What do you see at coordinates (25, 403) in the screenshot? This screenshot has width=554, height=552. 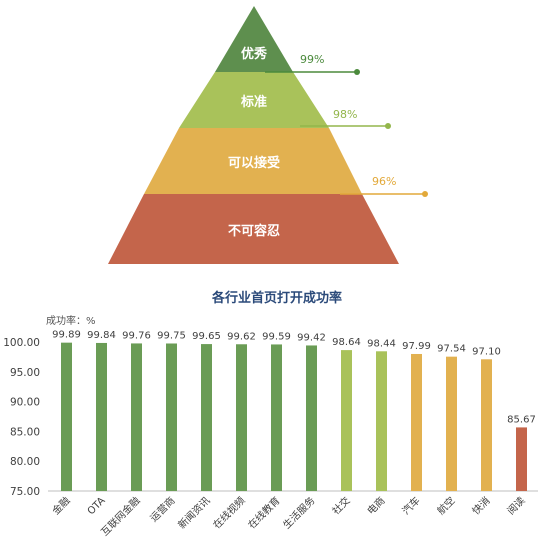 I see `y-tick-label: 90.00` at bounding box center [25, 403].